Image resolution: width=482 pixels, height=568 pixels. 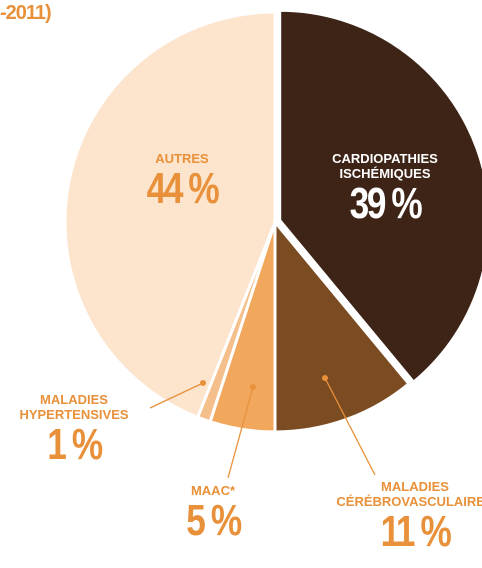 I want to click on slice-label: MAAC* 5 %, so click(x=213, y=514).